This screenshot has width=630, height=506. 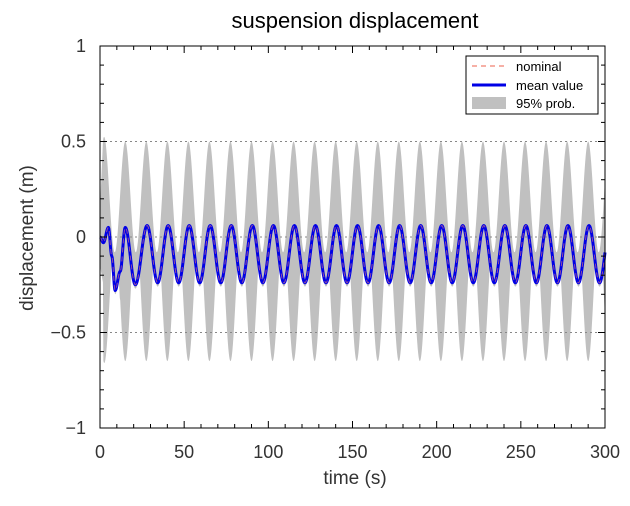 What do you see at coordinates (75, 428) in the screenshot?
I see `y-tick-label: −1` at bounding box center [75, 428].